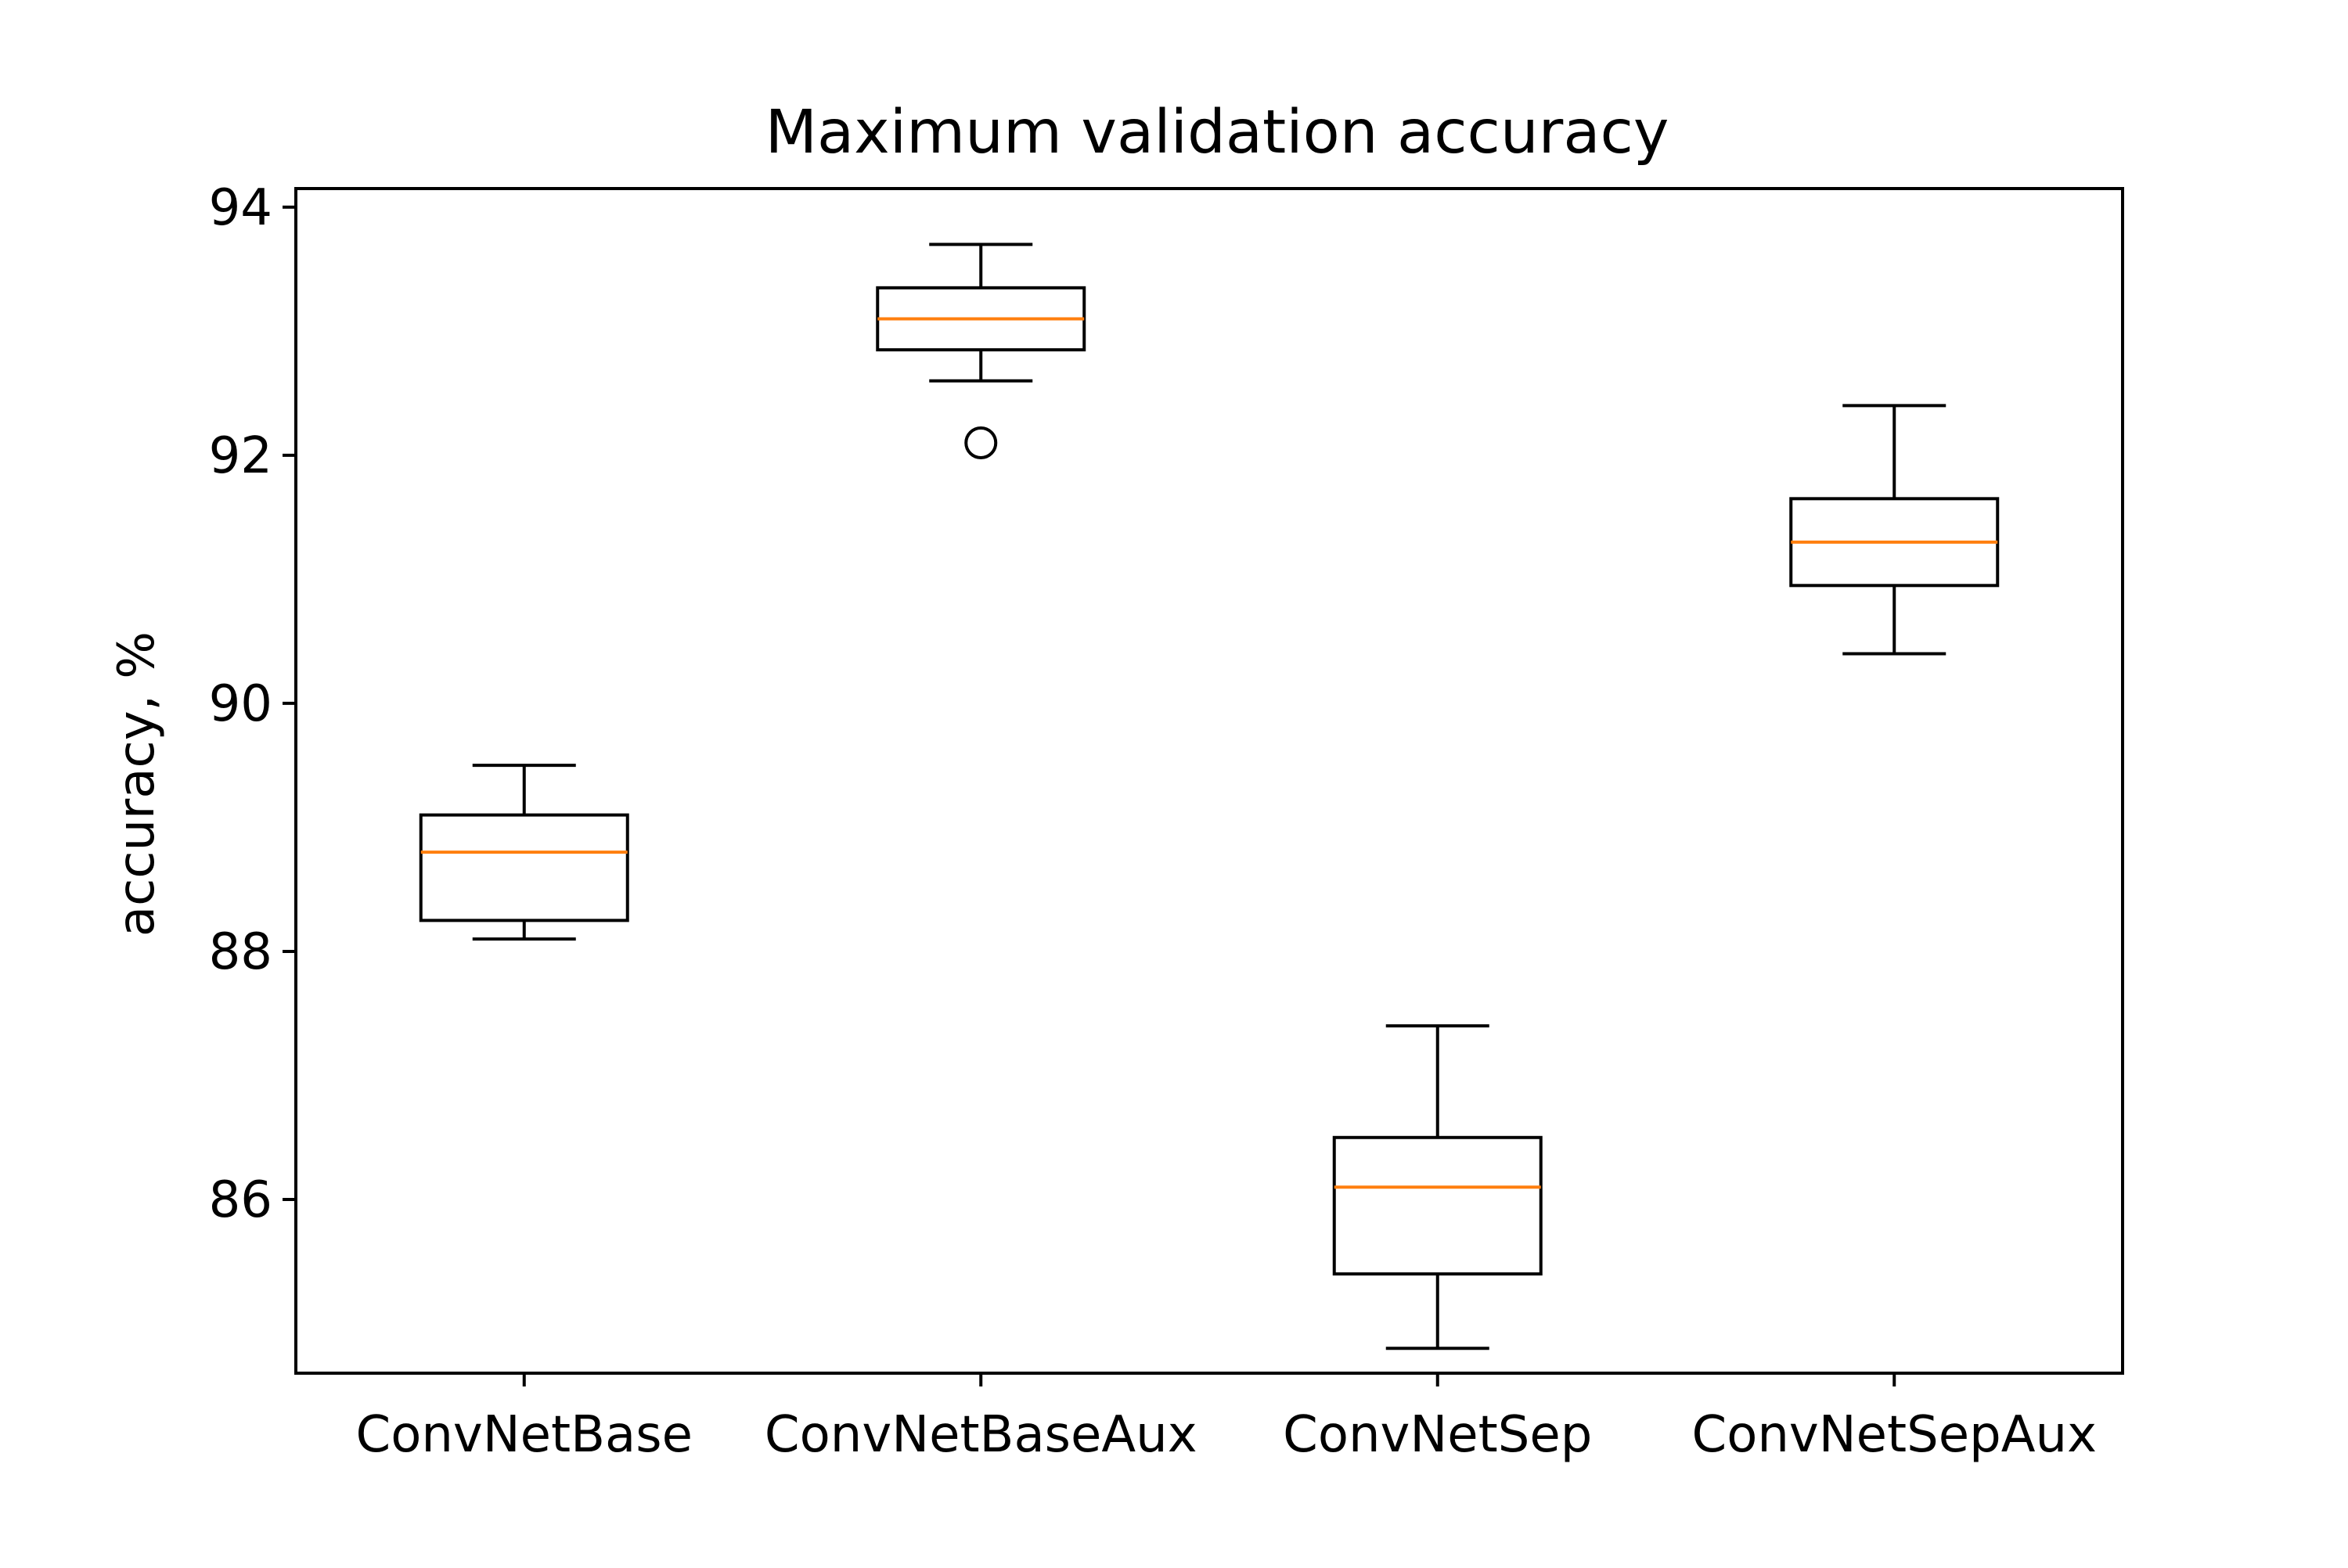  I want to click on box-group-convnetbaseaux, so click(981, 351).